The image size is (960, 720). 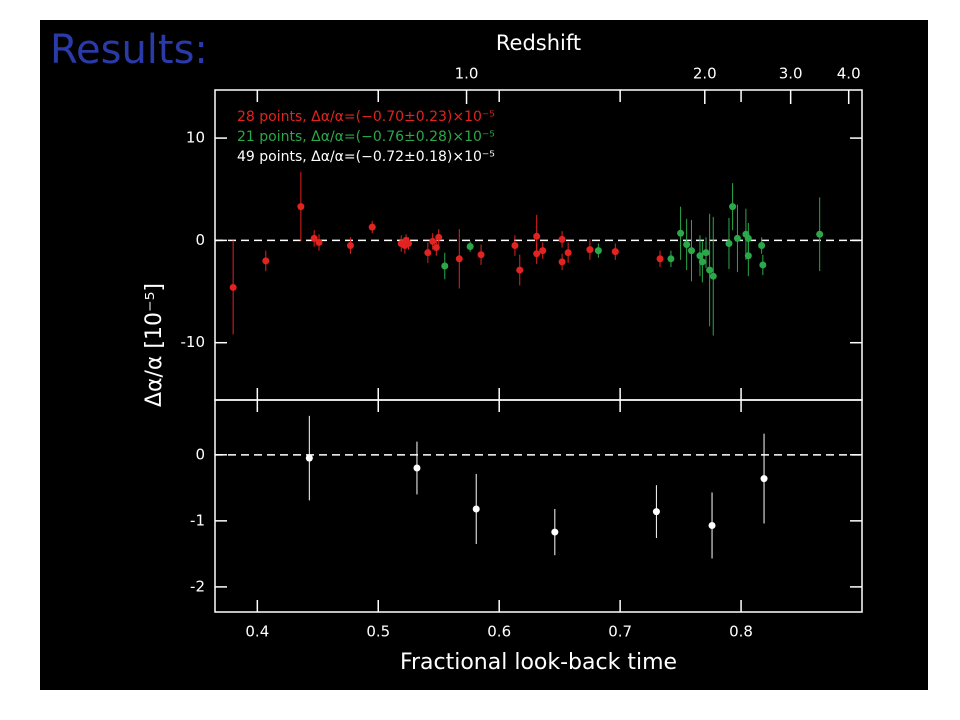 I want to click on x-tick-label: 0.4, so click(x=257, y=632).